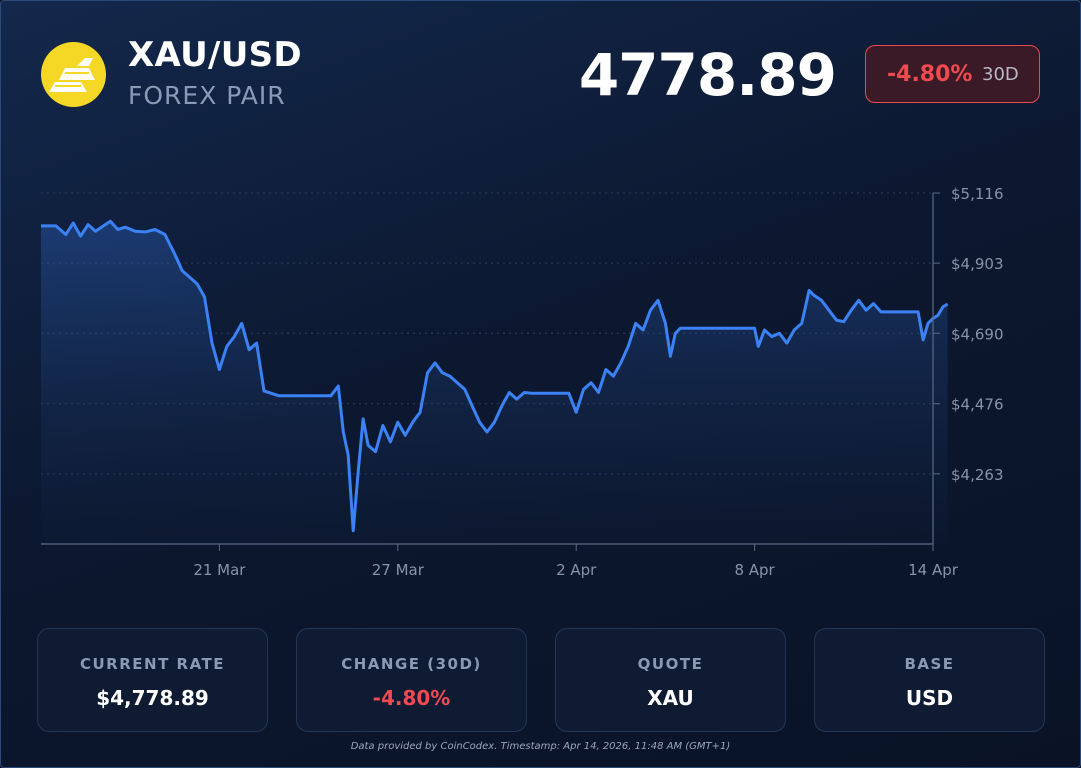 Image resolution: width=1081 pixels, height=768 pixels. What do you see at coordinates (977, 475) in the screenshot?
I see `y-tick-label: $4,263` at bounding box center [977, 475].